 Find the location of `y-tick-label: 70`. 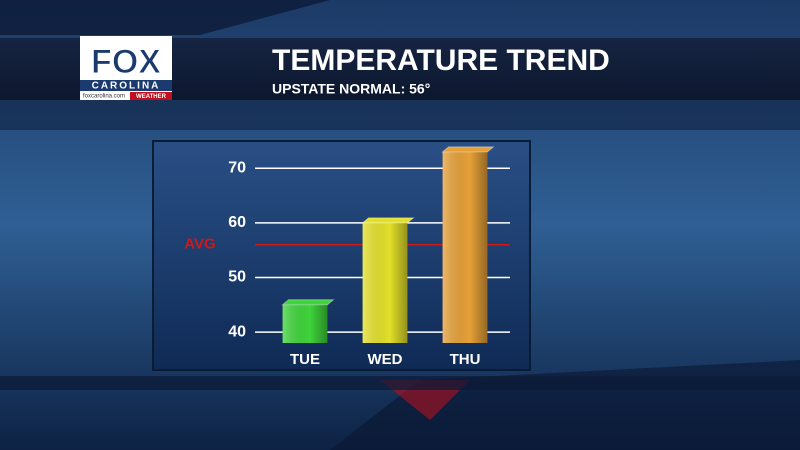

y-tick-label: 70 is located at coordinates (237, 168).